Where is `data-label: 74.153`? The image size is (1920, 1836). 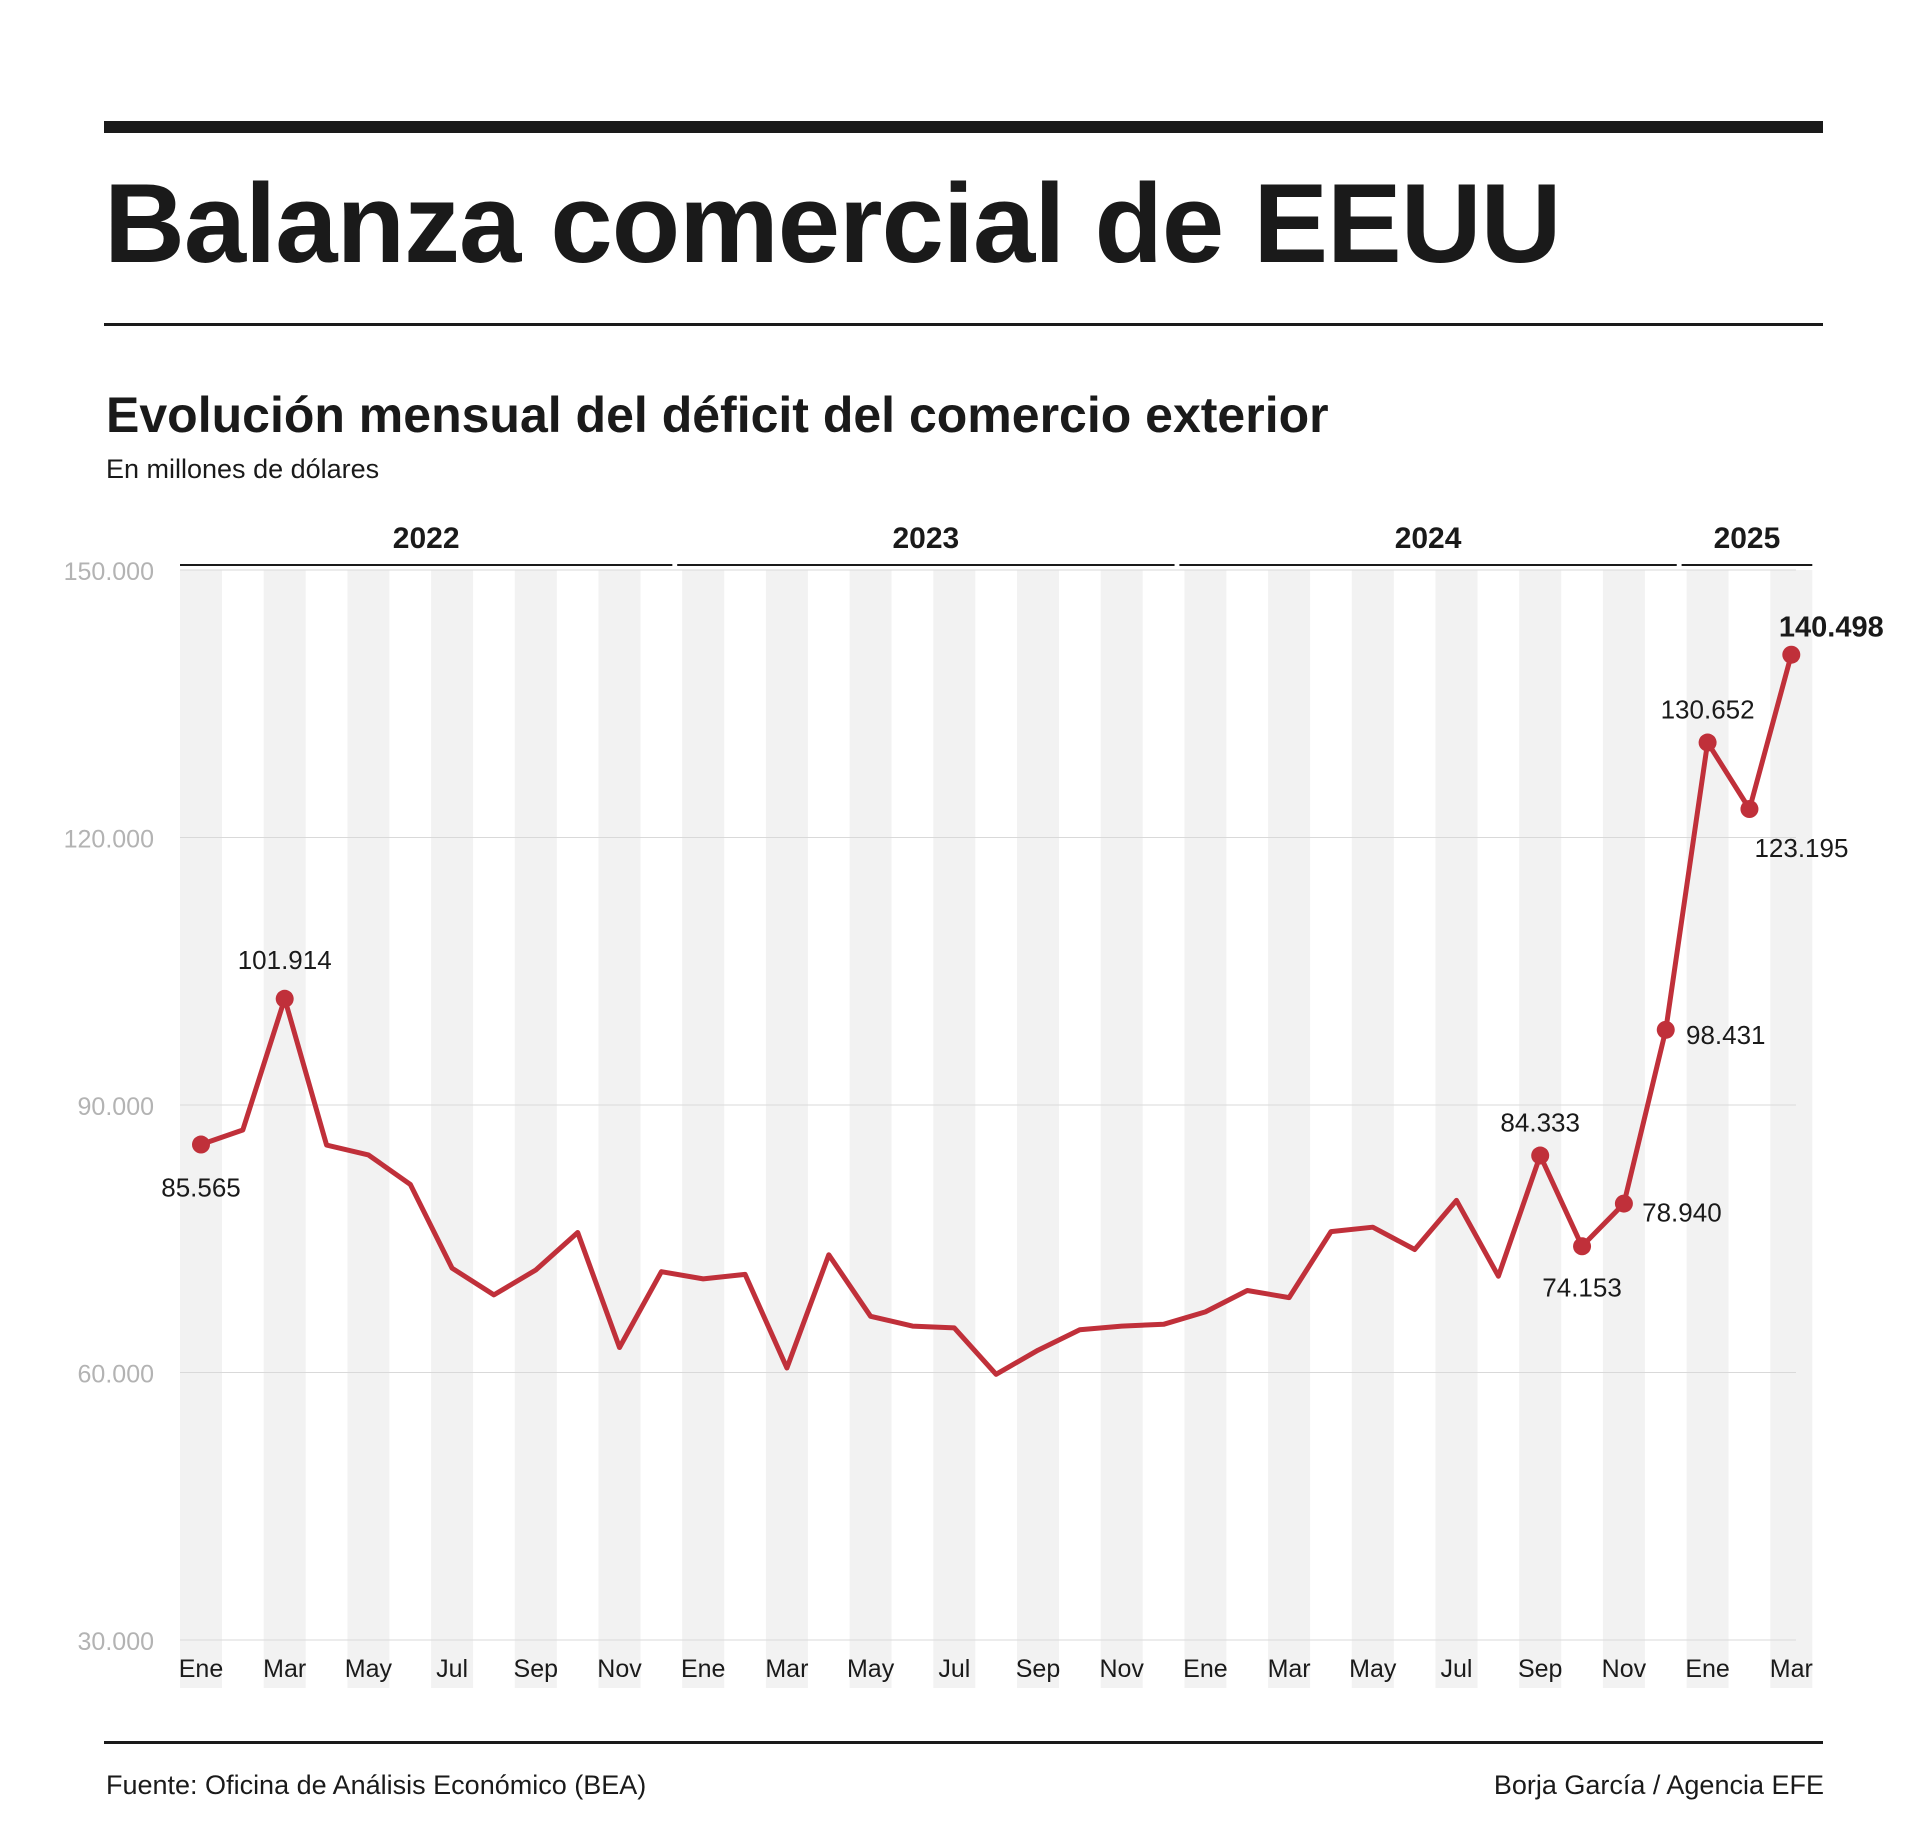 data-label: 74.153 is located at coordinates (1582, 1287).